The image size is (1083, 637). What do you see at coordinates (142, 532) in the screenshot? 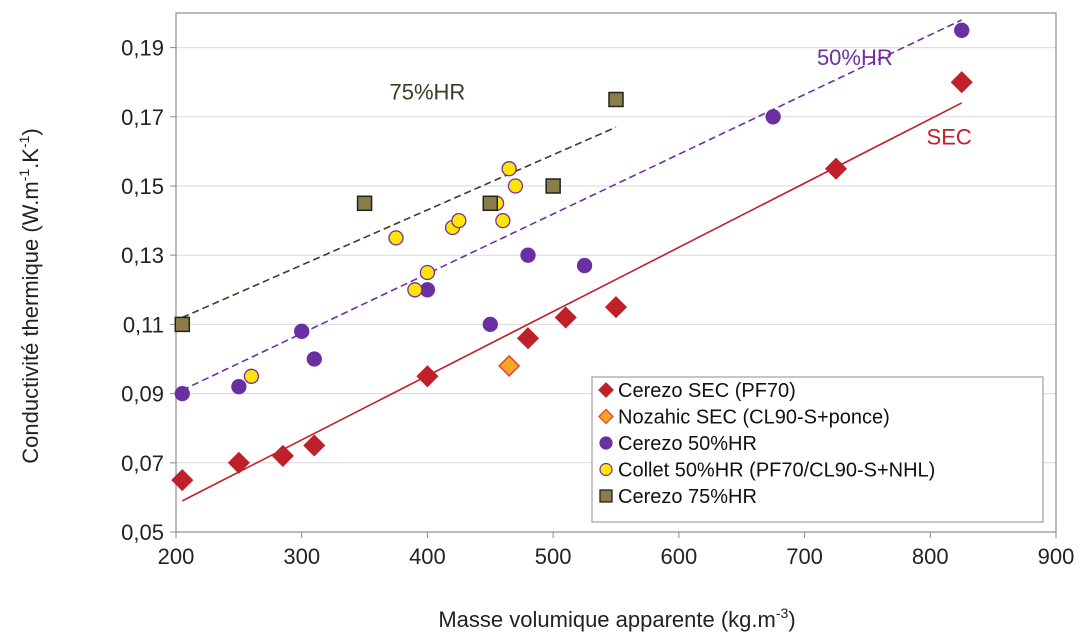
I see `y-tick-label: 0,05` at bounding box center [142, 532].